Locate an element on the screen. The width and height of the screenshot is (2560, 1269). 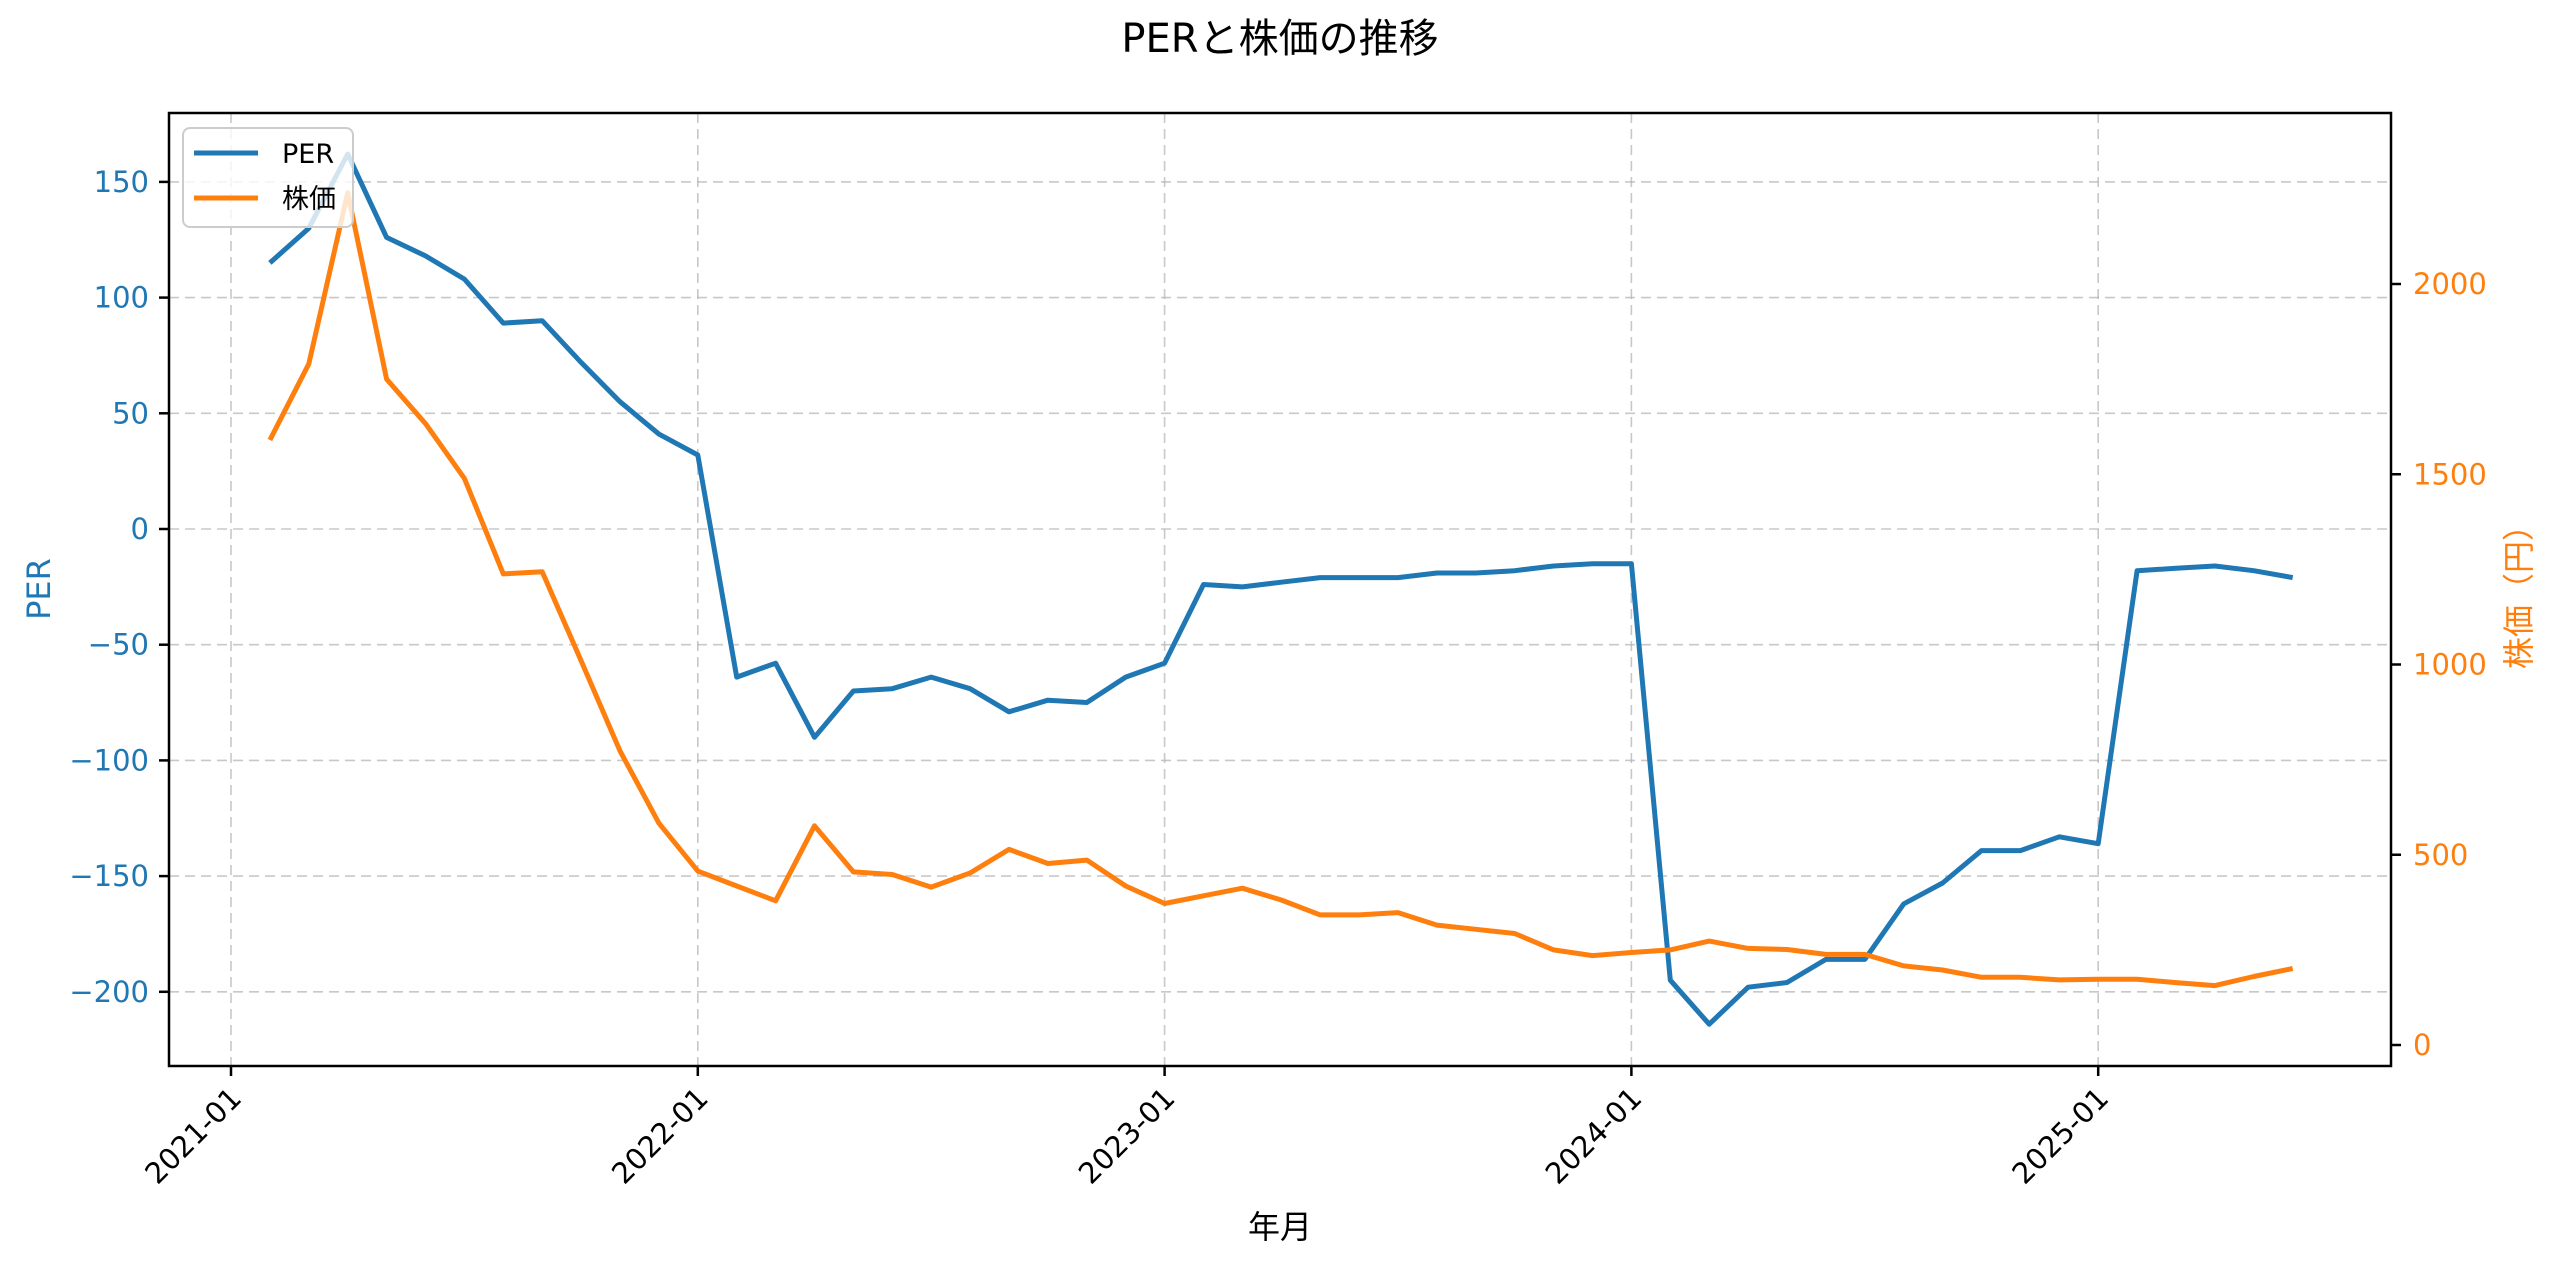
left-tick-label: 0 is located at coordinates (140, 529).